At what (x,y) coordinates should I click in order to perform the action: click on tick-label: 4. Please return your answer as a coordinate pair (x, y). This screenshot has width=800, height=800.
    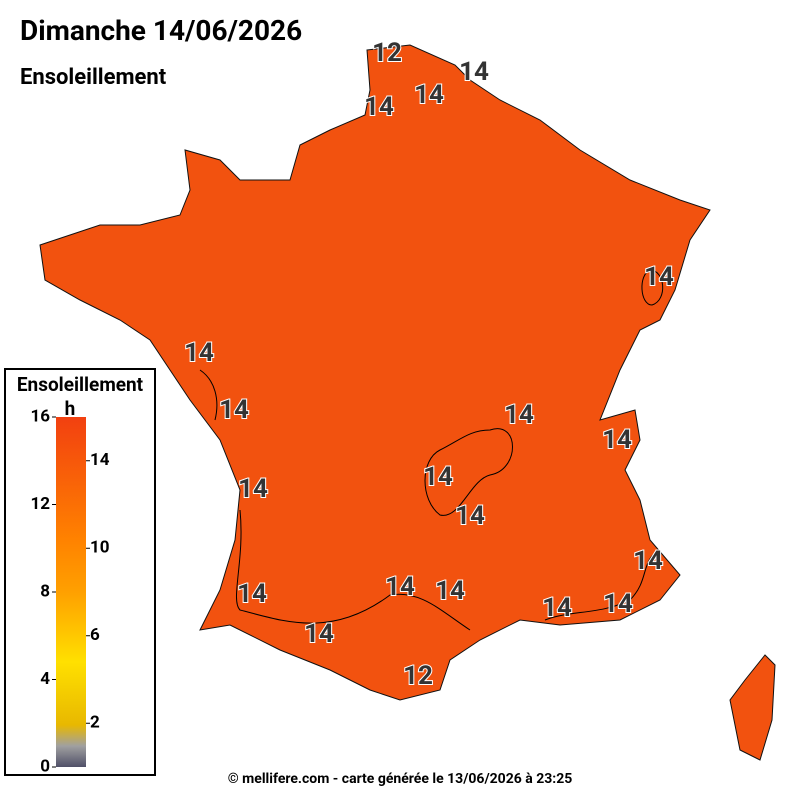
    Looking at the image, I should click on (45, 679).